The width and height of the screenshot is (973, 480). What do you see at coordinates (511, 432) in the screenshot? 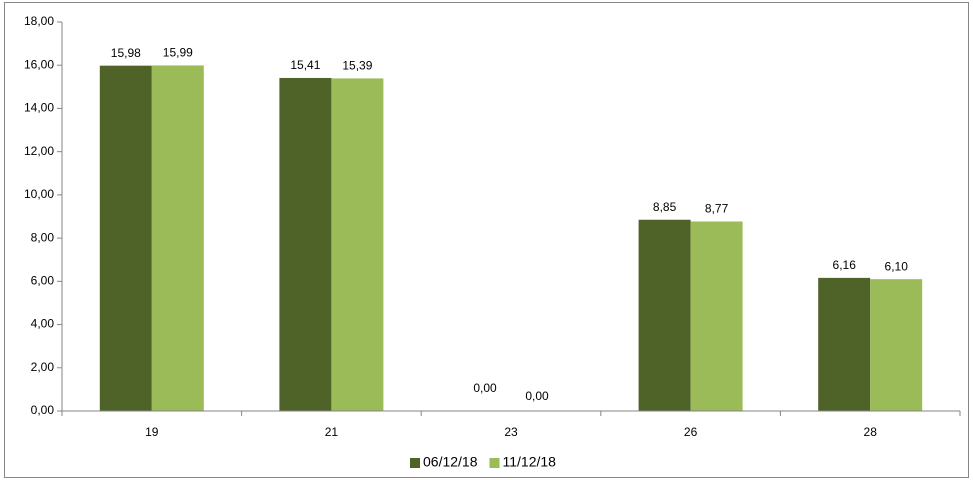
I see `x-tick-label: 23` at bounding box center [511, 432].